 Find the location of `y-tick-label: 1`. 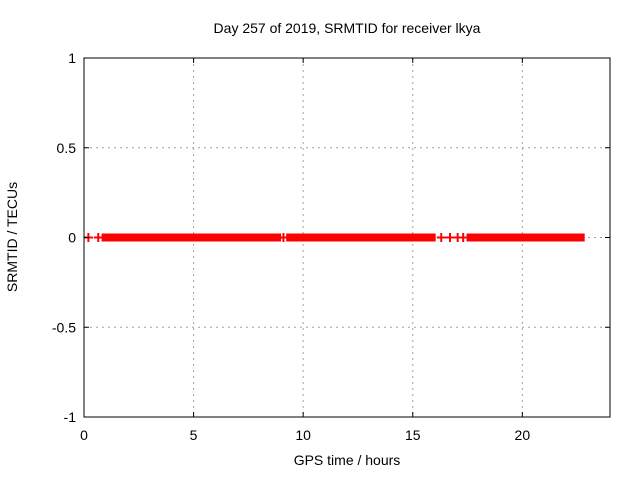

y-tick-label: 1 is located at coordinates (72, 58).